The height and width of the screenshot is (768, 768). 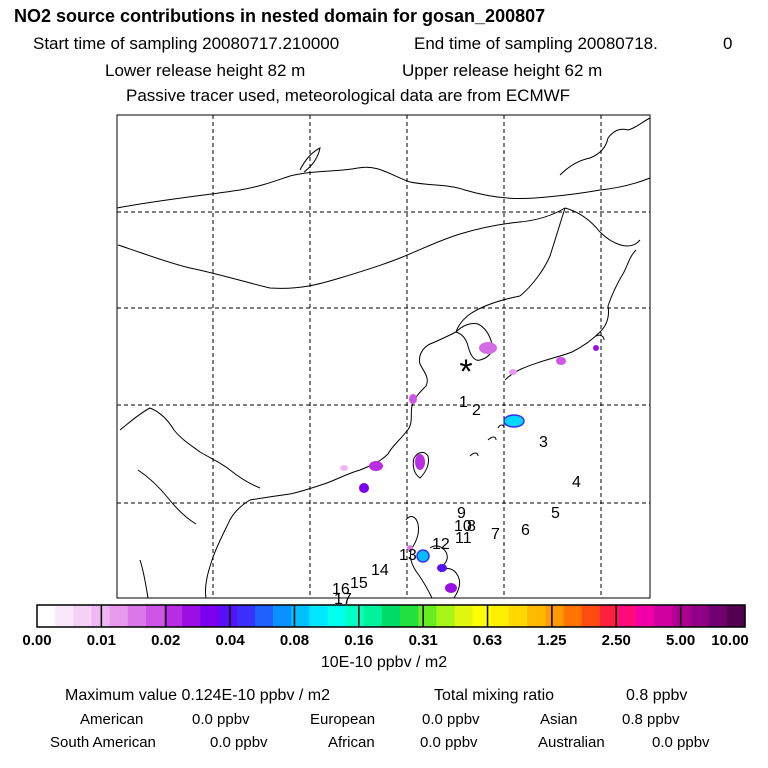 I want to click on concentration-patch-honshu, so click(x=561, y=361).